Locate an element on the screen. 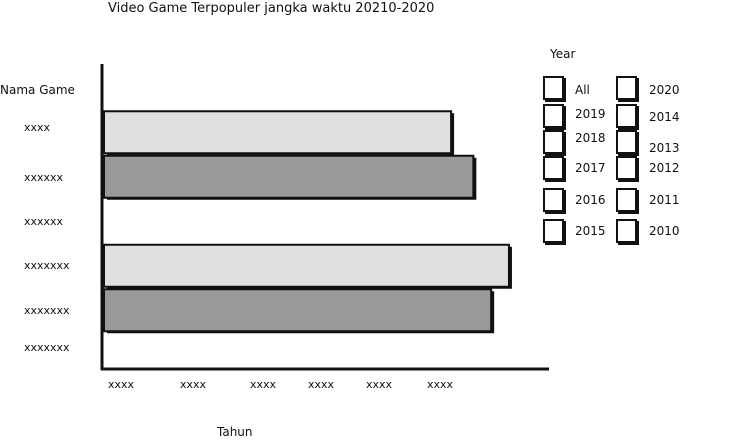 The height and width of the screenshot is (443, 732). checkbox-2012 is located at coordinates (626, 168).